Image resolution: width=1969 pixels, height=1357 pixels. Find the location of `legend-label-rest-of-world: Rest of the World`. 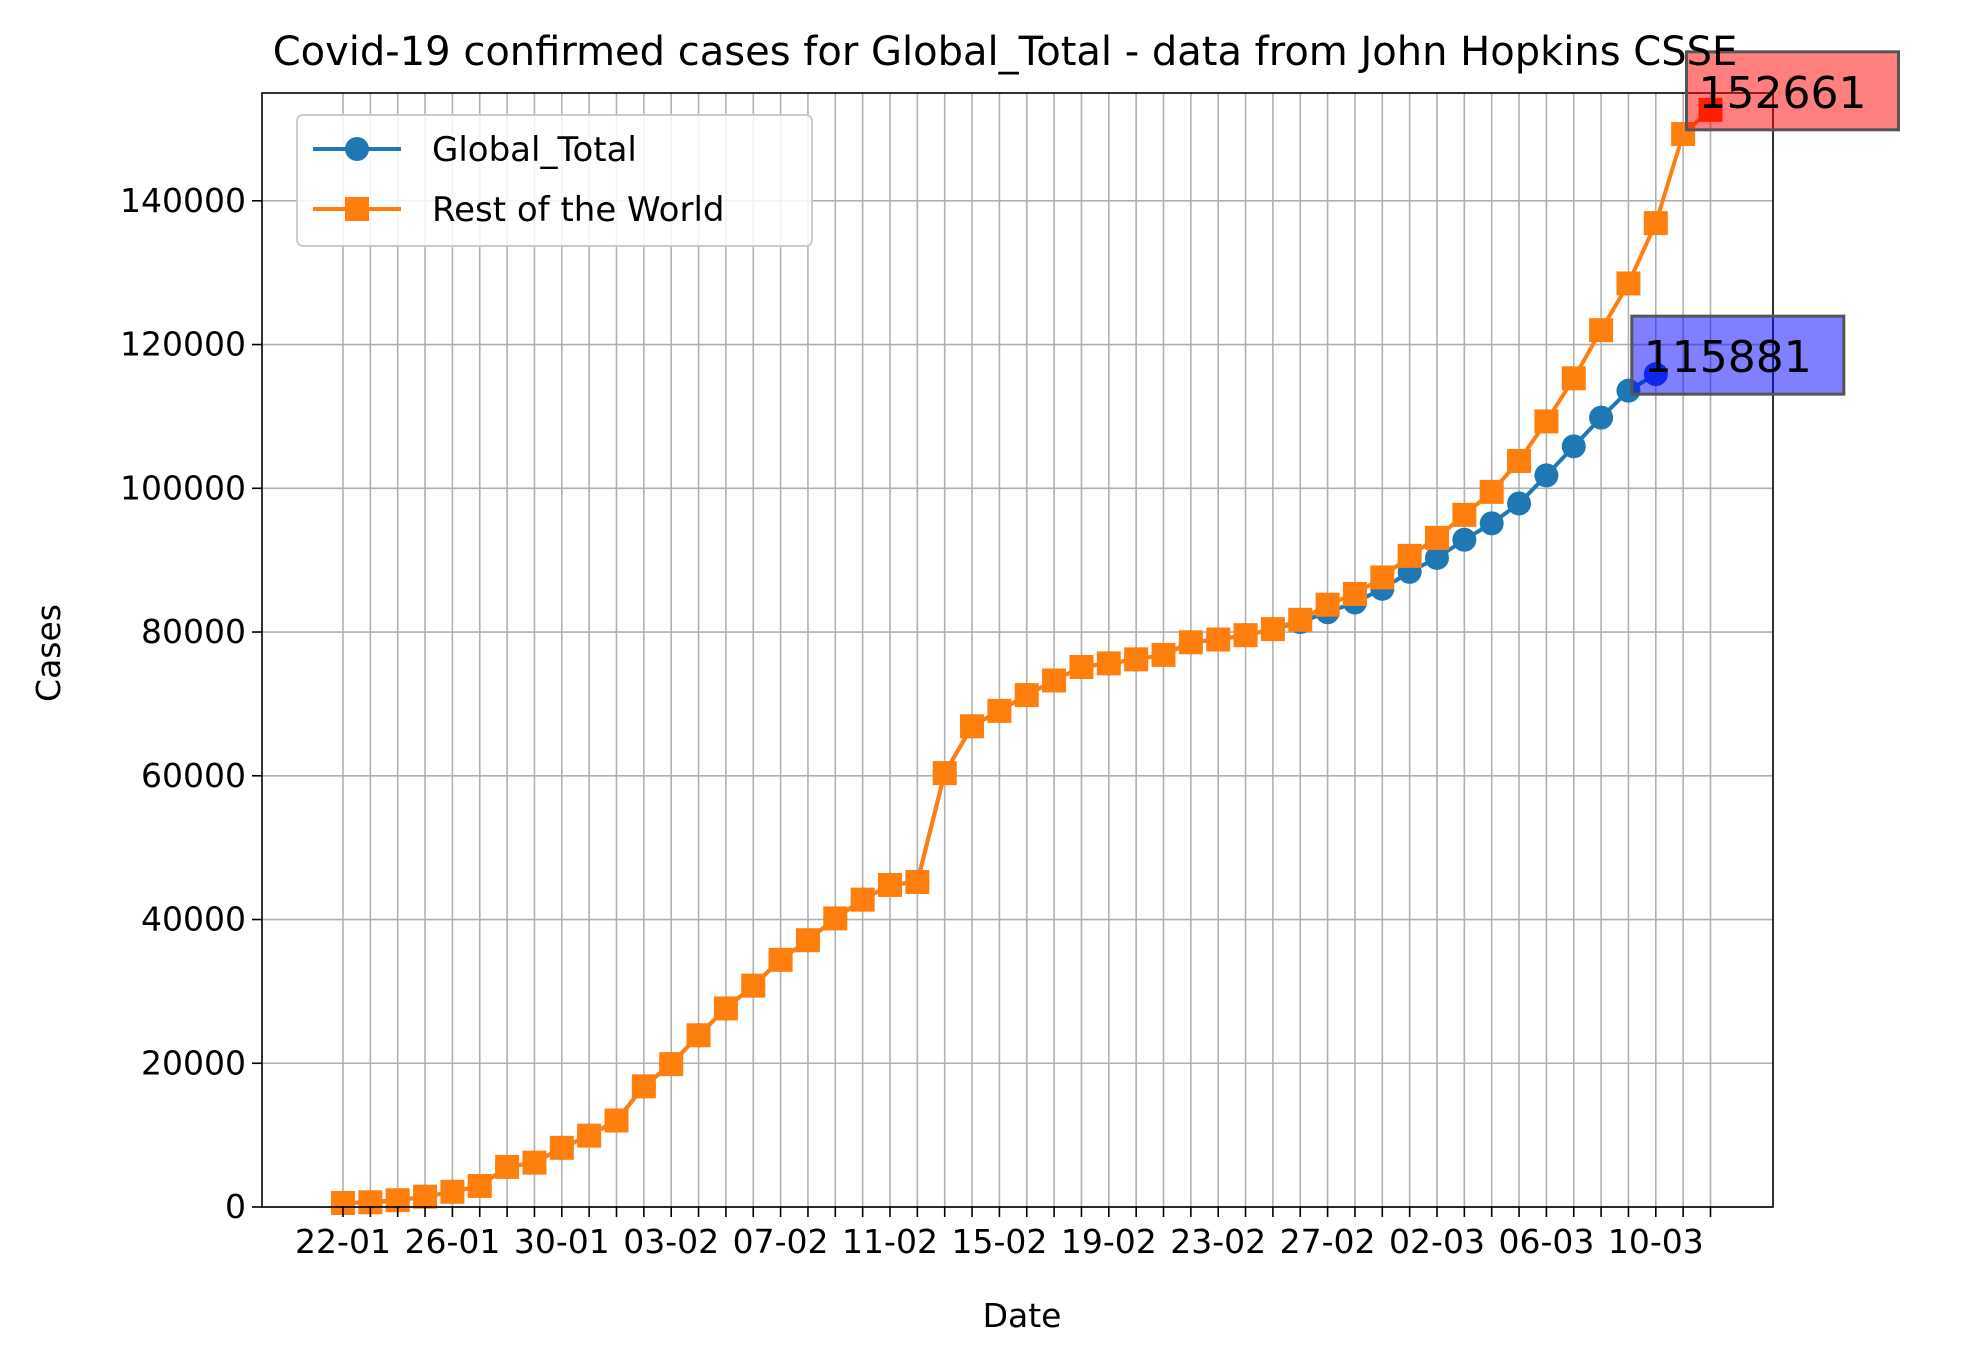

legend-label-rest-of-world: Rest of the World is located at coordinates (578, 210).